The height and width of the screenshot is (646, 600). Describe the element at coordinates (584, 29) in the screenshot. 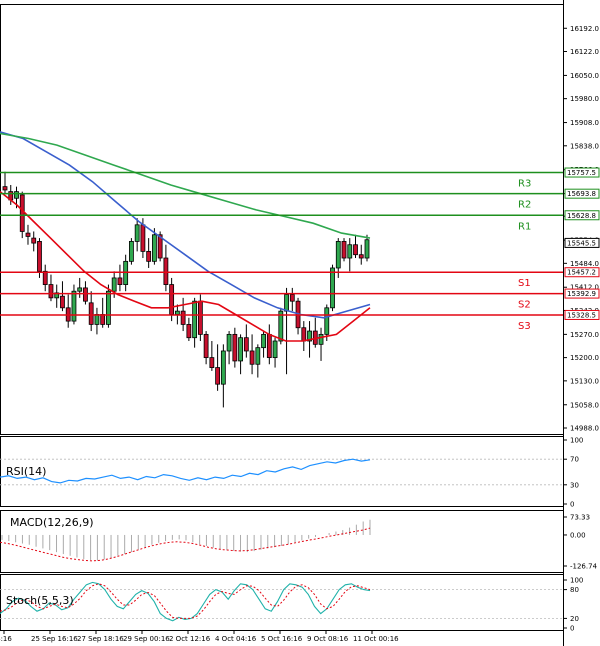

I see `price-tick-label: 16192.0` at that location.